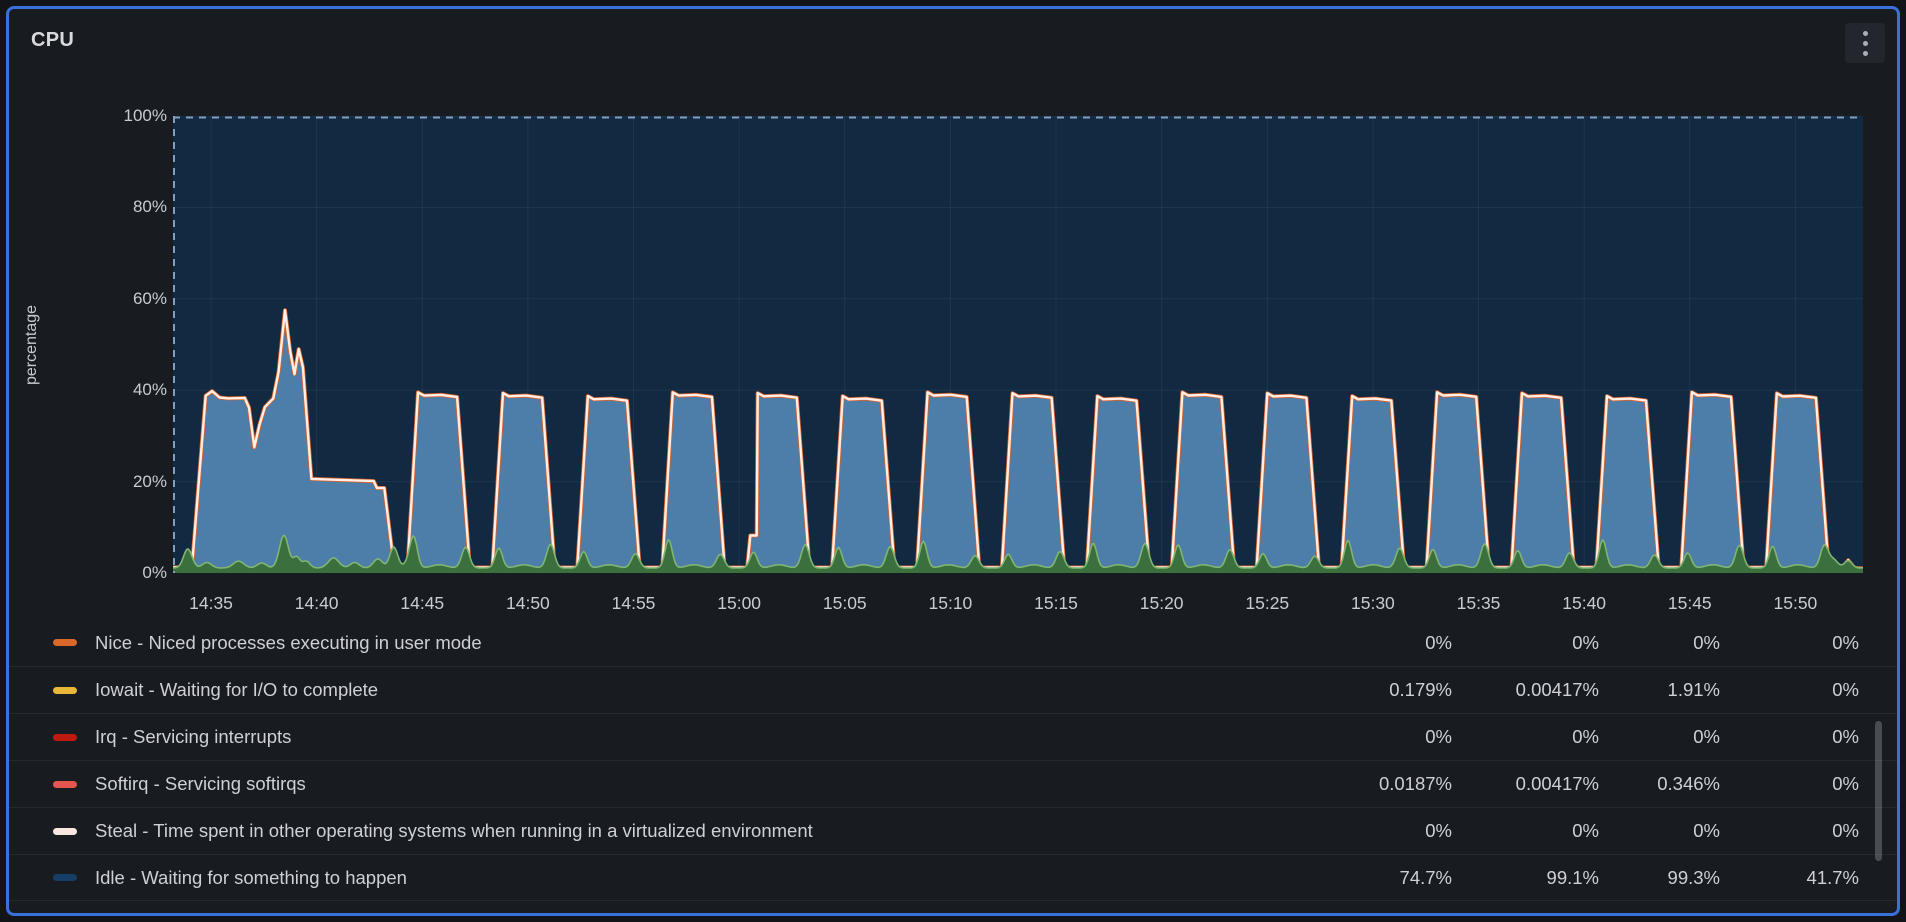 The width and height of the screenshot is (1906, 922). Describe the element at coordinates (31, 344) in the screenshot. I see `y-axis-title: percentage` at that location.